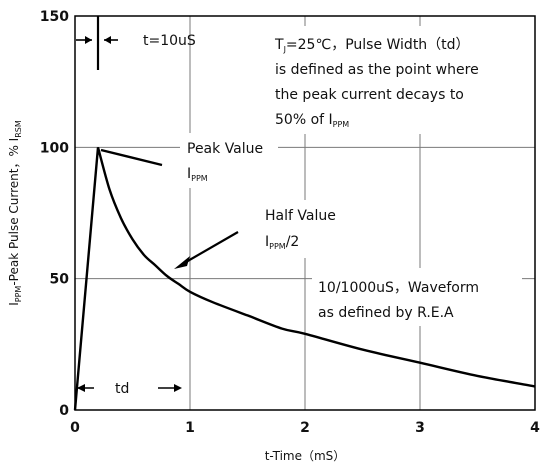 The width and height of the screenshot is (546, 466). What do you see at coordinates (81, 388) in the screenshot?
I see `td-left-arrowhead` at bounding box center [81, 388].